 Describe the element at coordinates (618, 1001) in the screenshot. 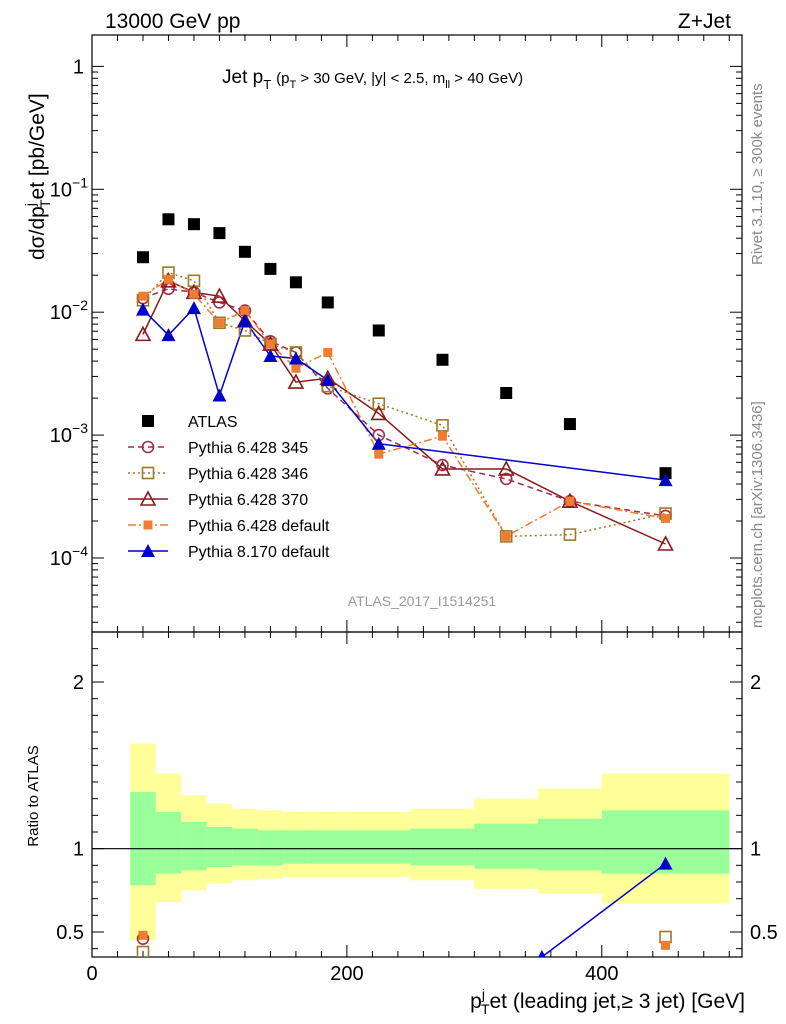

I see `xlabel-b: et (leading jet,≥ 3 jet) [GeV]` at that location.